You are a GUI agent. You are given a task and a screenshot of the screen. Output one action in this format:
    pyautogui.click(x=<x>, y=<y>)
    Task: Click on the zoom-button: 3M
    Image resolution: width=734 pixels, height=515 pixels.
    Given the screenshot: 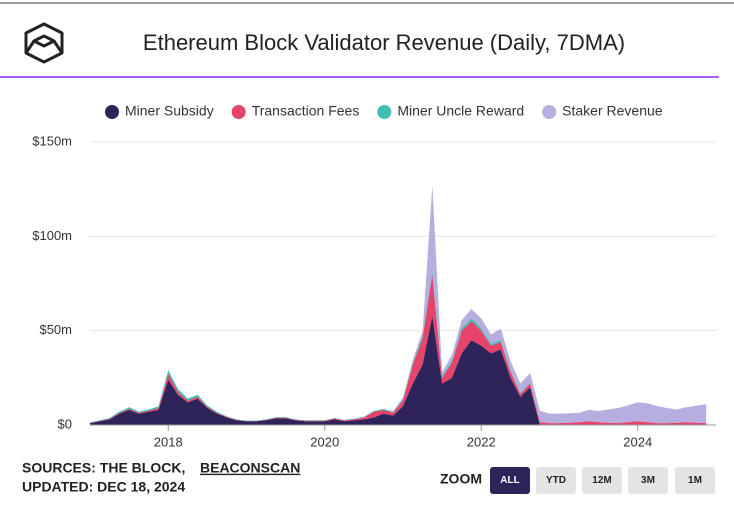 What is the action you would take?
    pyautogui.click(x=648, y=480)
    